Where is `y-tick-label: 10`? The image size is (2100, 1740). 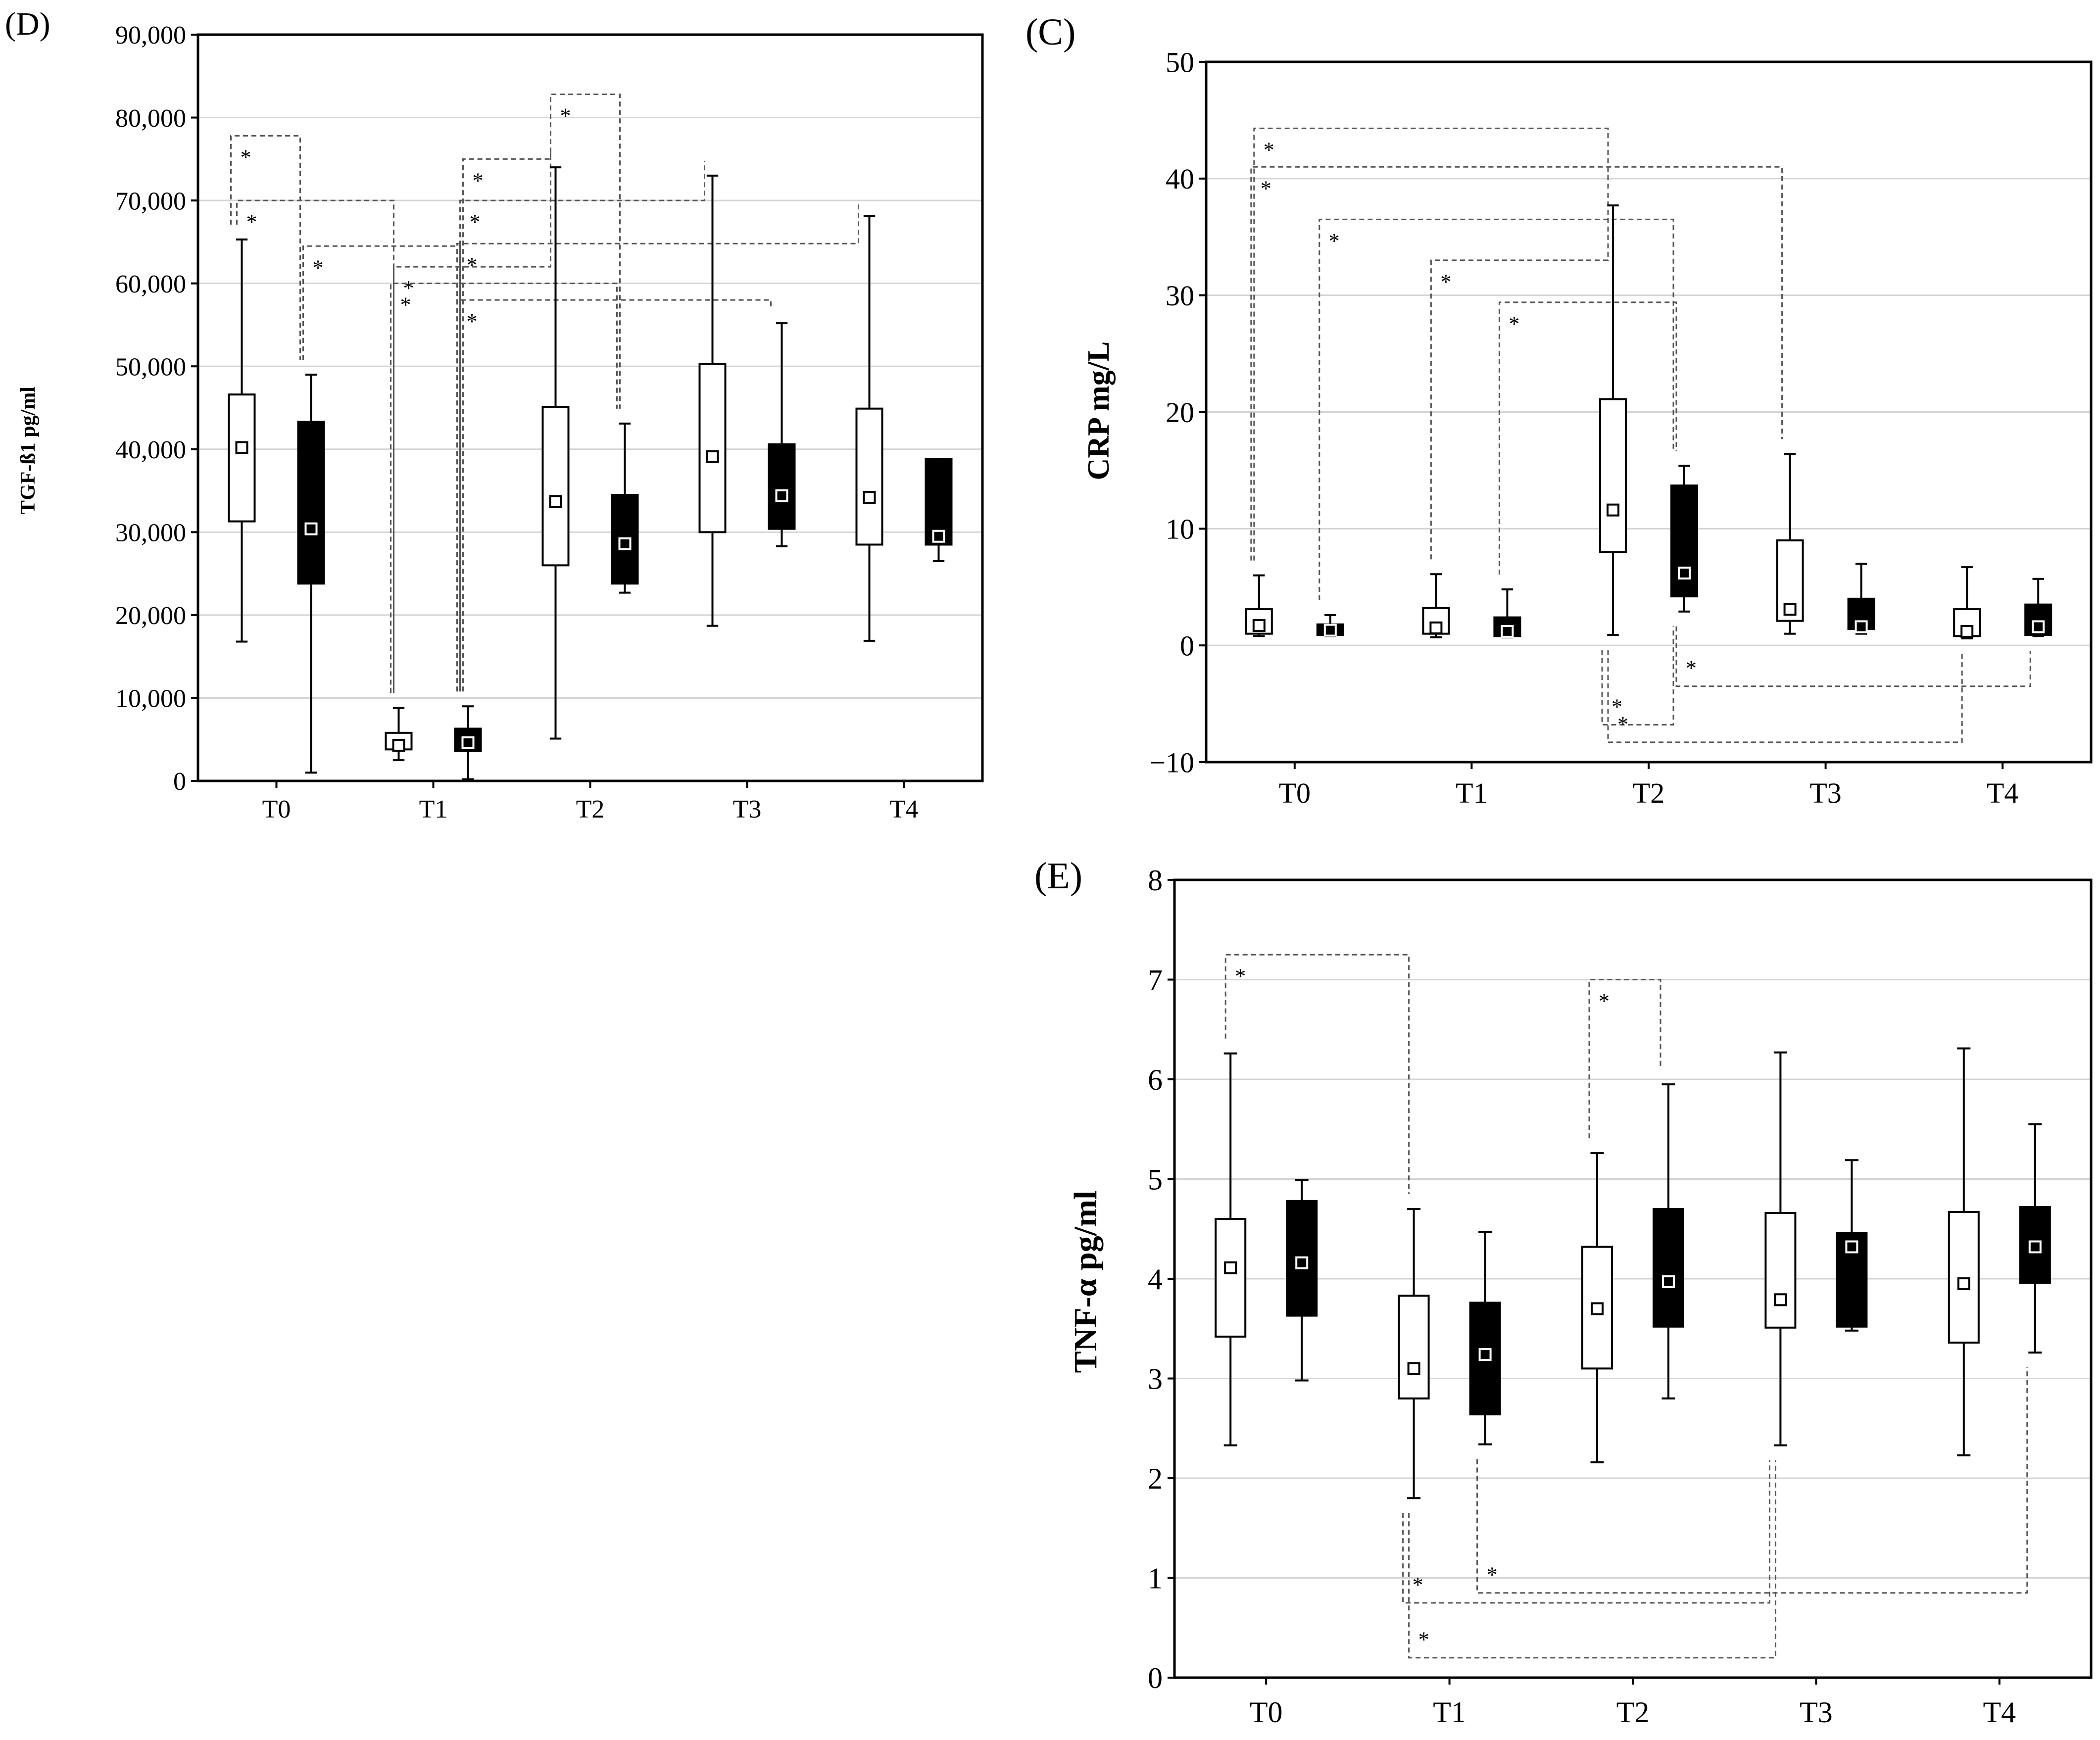
y-tick-label: 10 is located at coordinates (1180, 529).